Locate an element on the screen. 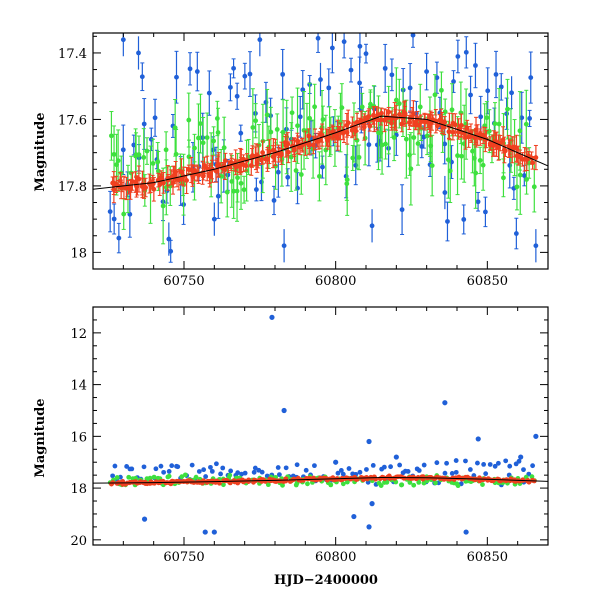 The image size is (600, 600). x-tick-label: 60800 is located at coordinates (335, 557).